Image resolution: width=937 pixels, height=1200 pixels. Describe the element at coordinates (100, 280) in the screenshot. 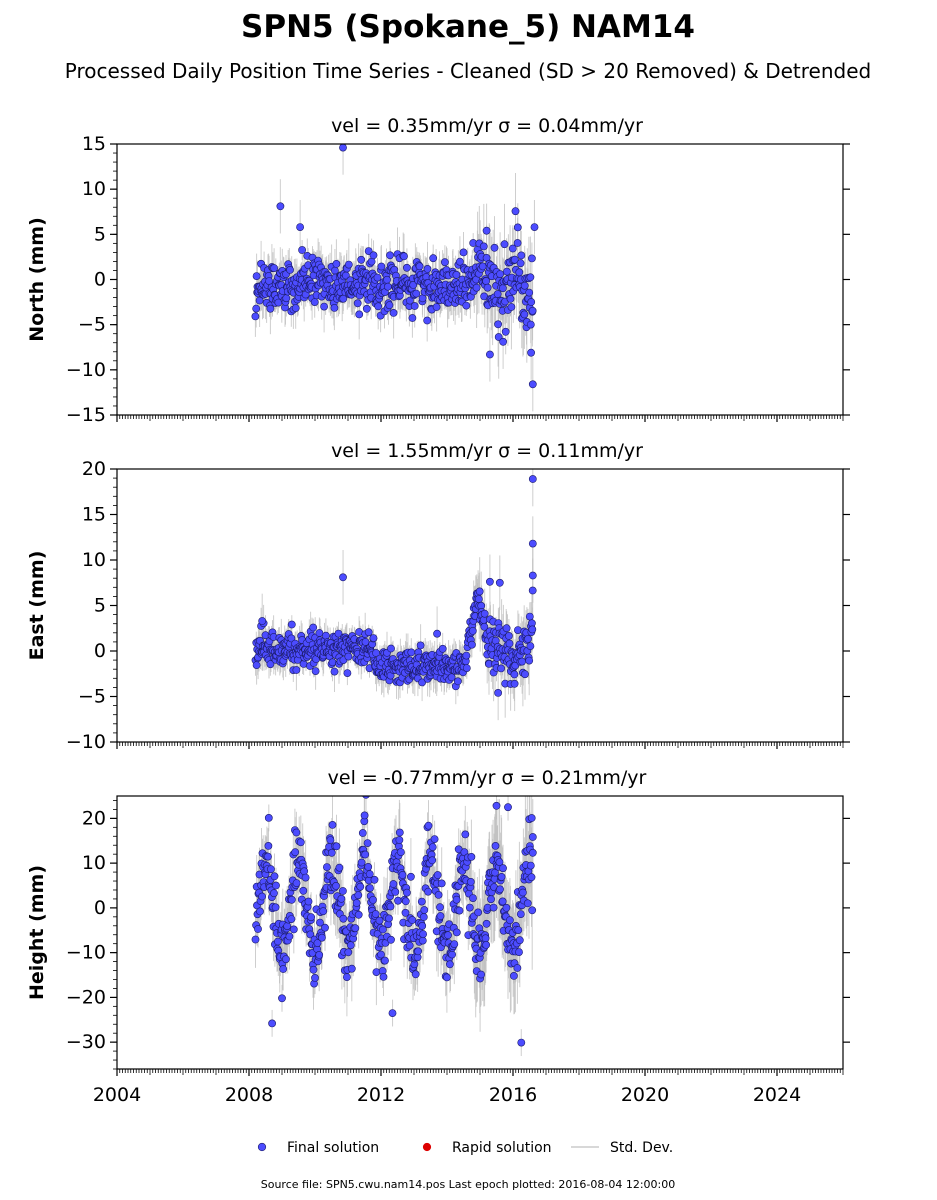

I see `y-tick-label: 0` at that location.